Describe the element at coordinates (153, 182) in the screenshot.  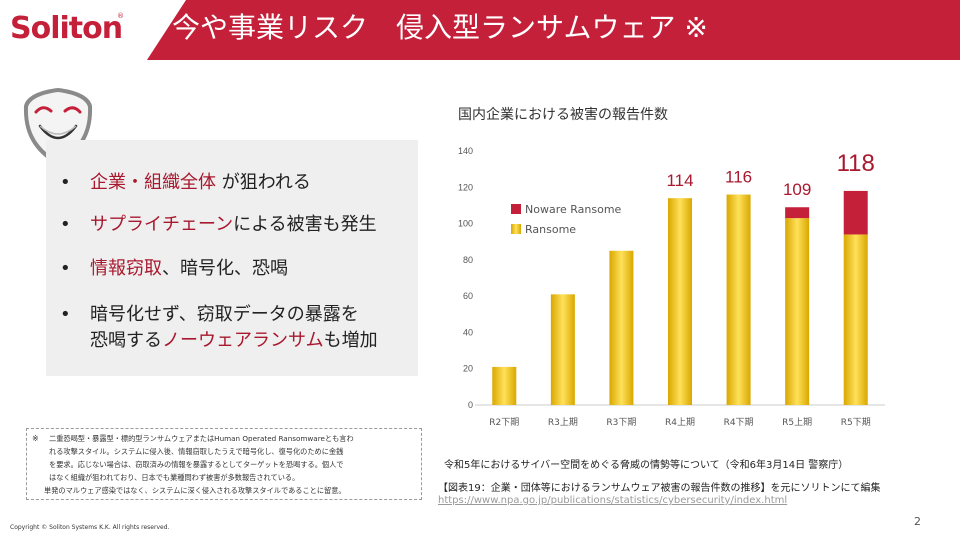
I see `bullet-highlight-text: 企業・組織全体` at that location.